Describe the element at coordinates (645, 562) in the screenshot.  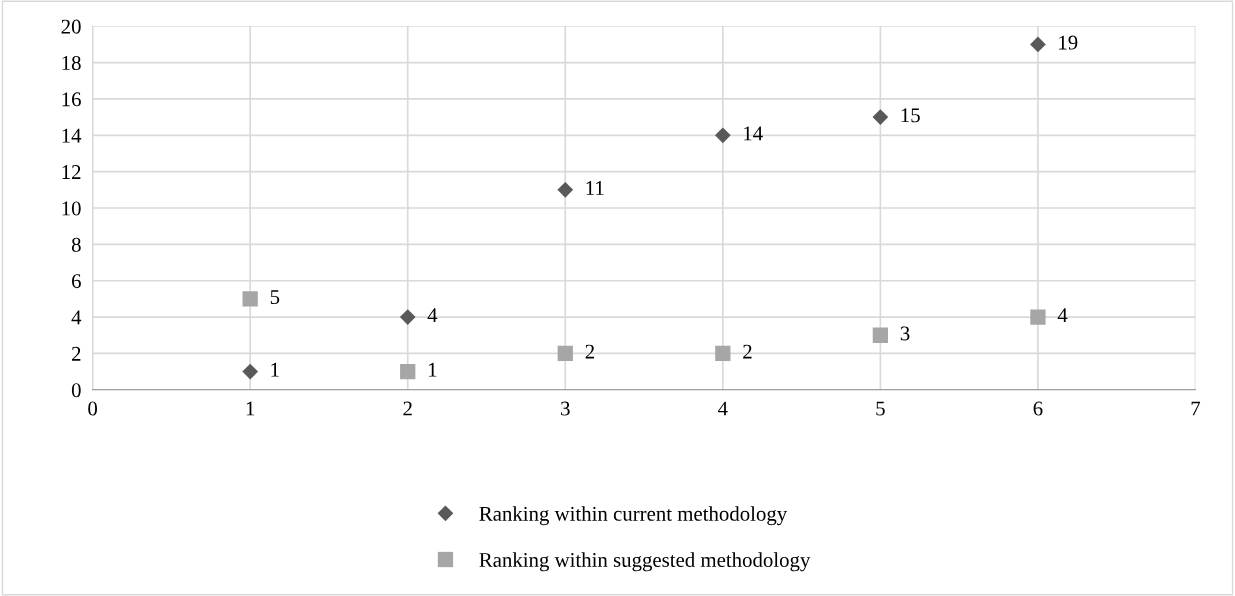
I see `legend-label: Ranking within suggested methodology` at that location.